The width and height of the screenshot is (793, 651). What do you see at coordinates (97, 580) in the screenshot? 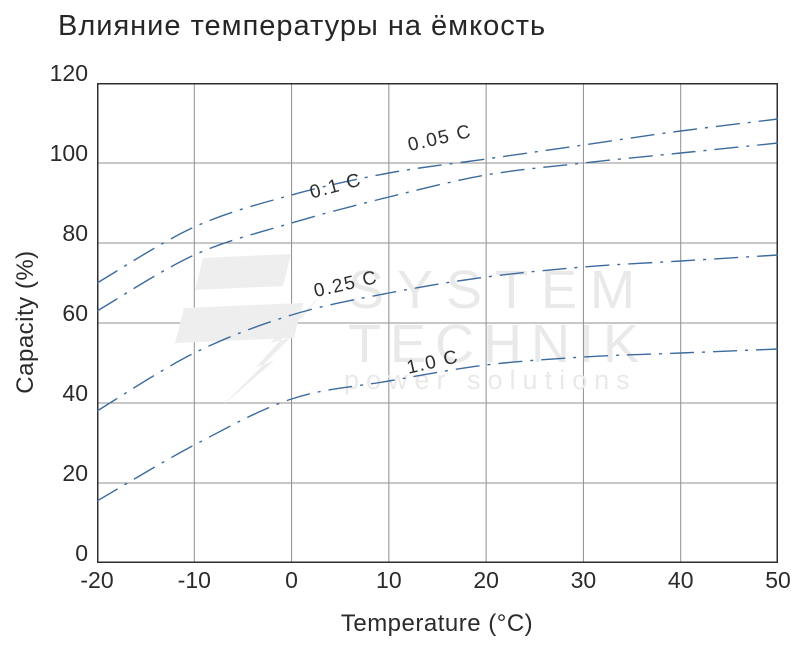
I see `x-tick-label: -20` at bounding box center [97, 580].